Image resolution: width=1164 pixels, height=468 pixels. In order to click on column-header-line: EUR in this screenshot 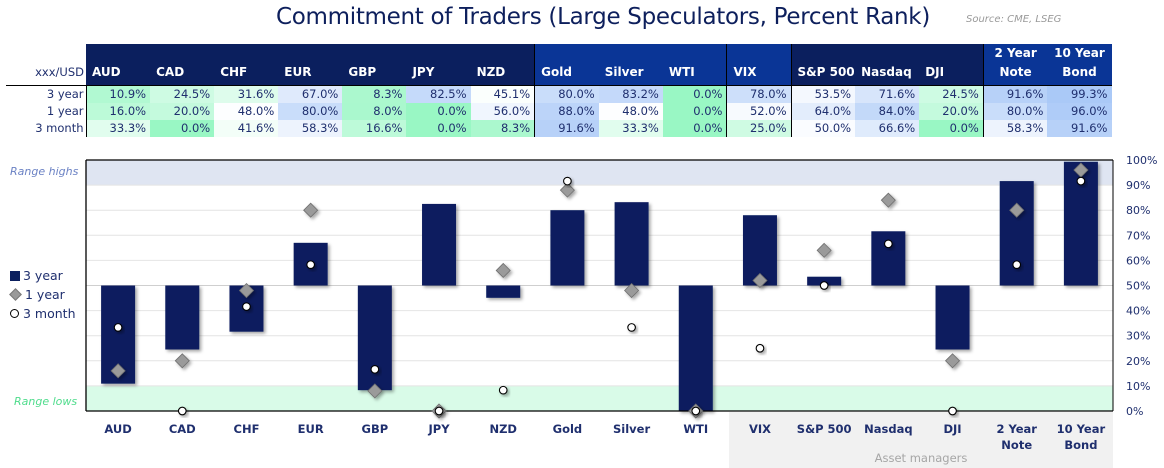, I will do `click(298, 72)`.